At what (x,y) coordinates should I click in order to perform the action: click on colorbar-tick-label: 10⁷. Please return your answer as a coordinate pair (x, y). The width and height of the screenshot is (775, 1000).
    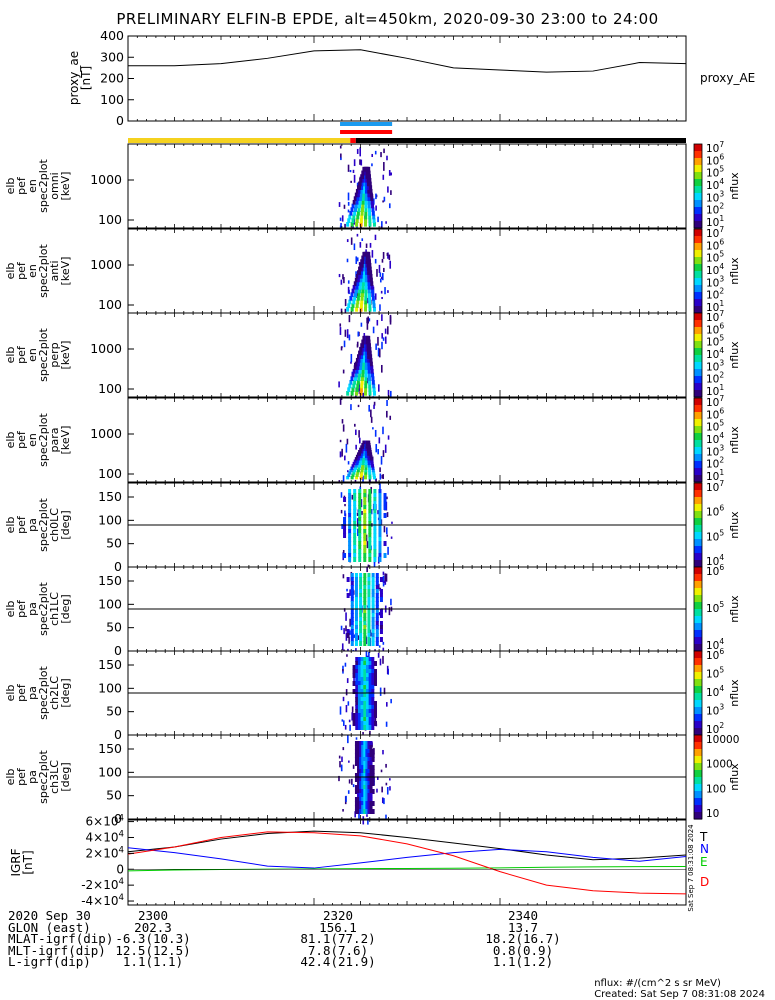
    Looking at the image, I should click on (715, 486).